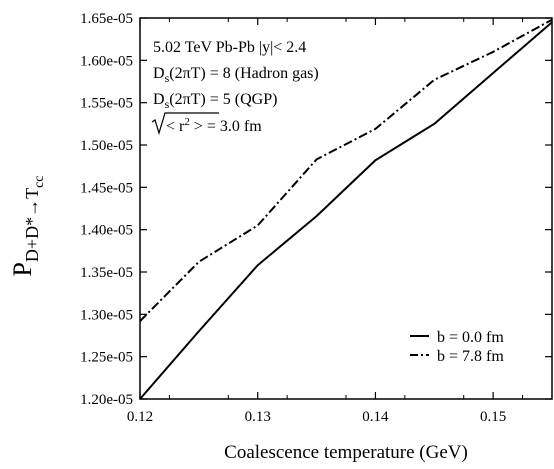 The height and width of the screenshot is (469, 554). Describe the element at coordinates (106, 146) in the screenshot. I see `y-tick-label: 1.50e-05` at that location.